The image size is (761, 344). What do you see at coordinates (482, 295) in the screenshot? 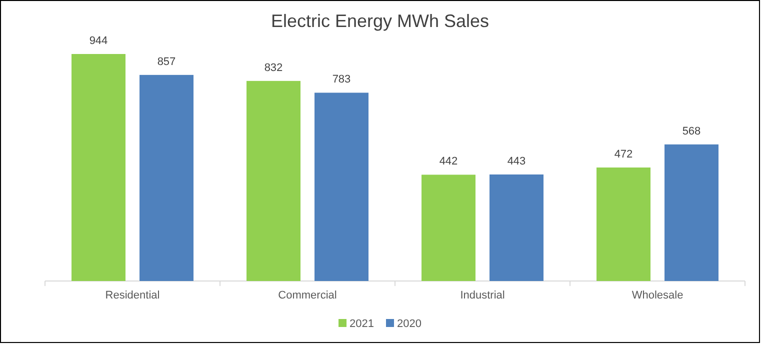
I see `x-tick-label: Industrial` at bounding box center [482, 295].